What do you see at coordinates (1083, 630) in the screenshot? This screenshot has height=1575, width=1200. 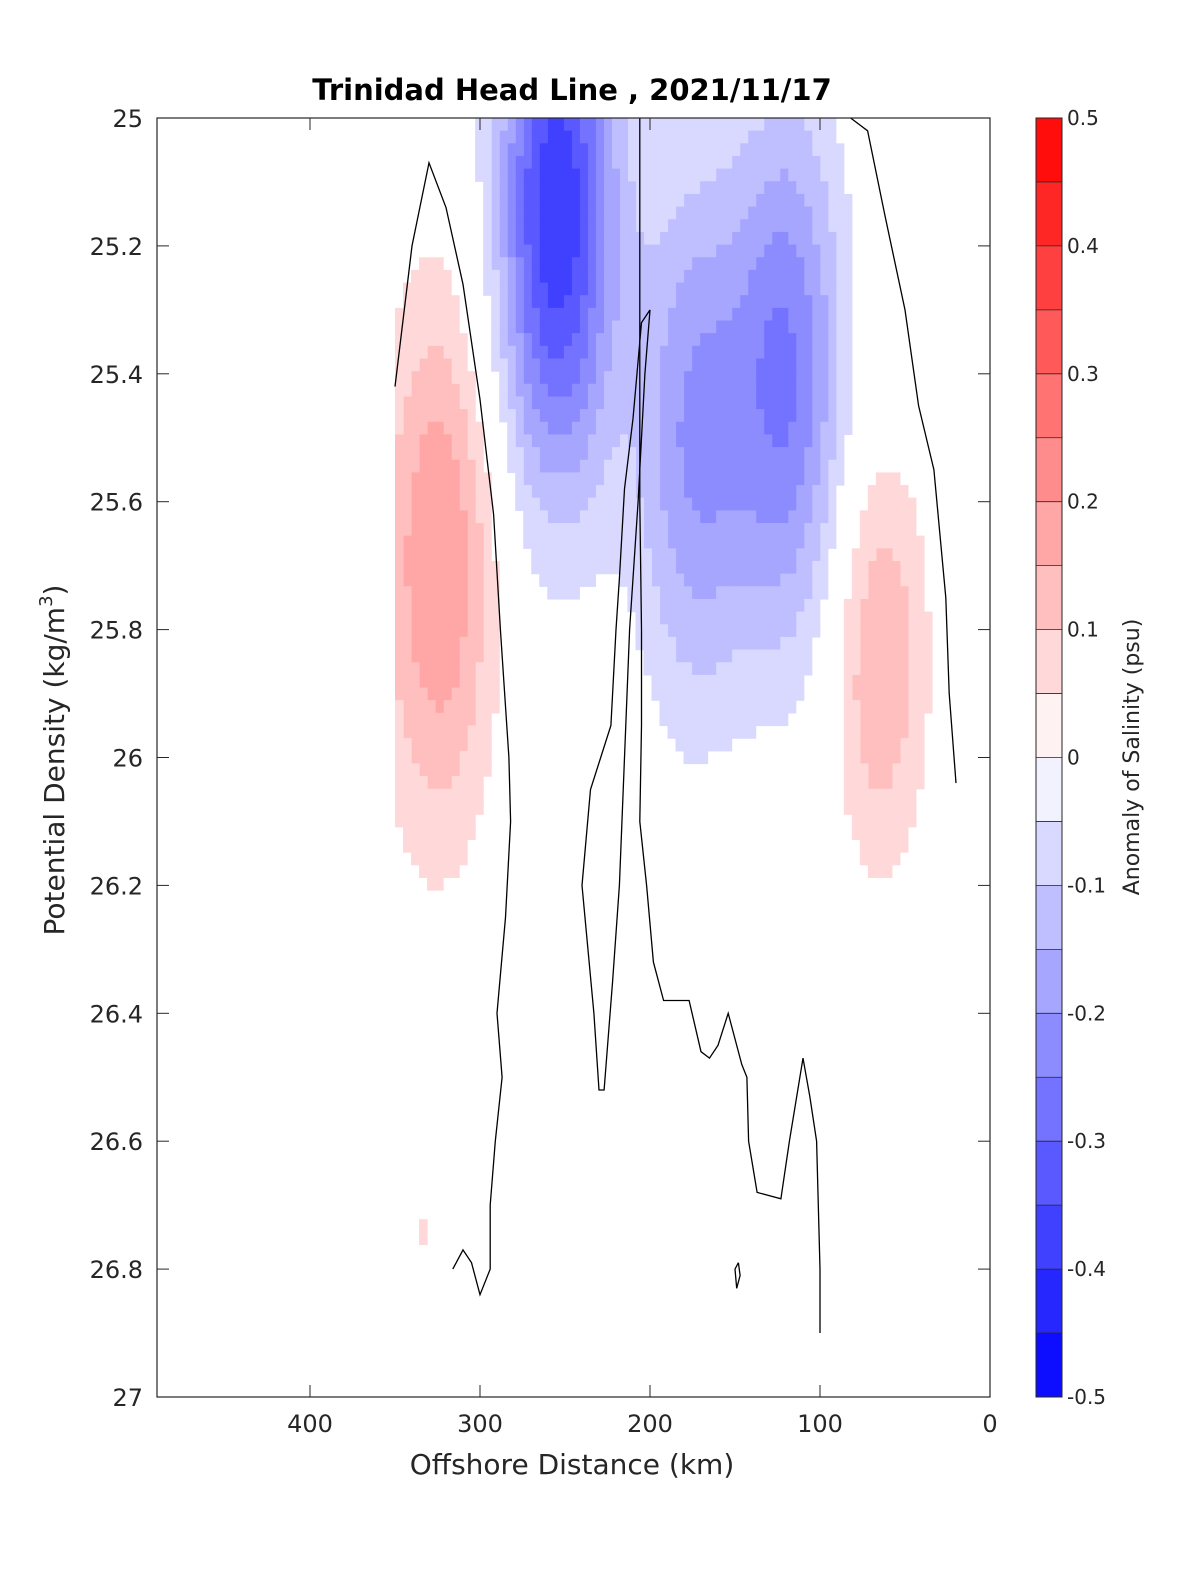 I see `colorbar-tick-label: 0.1` at bounding box center [1083, 630].